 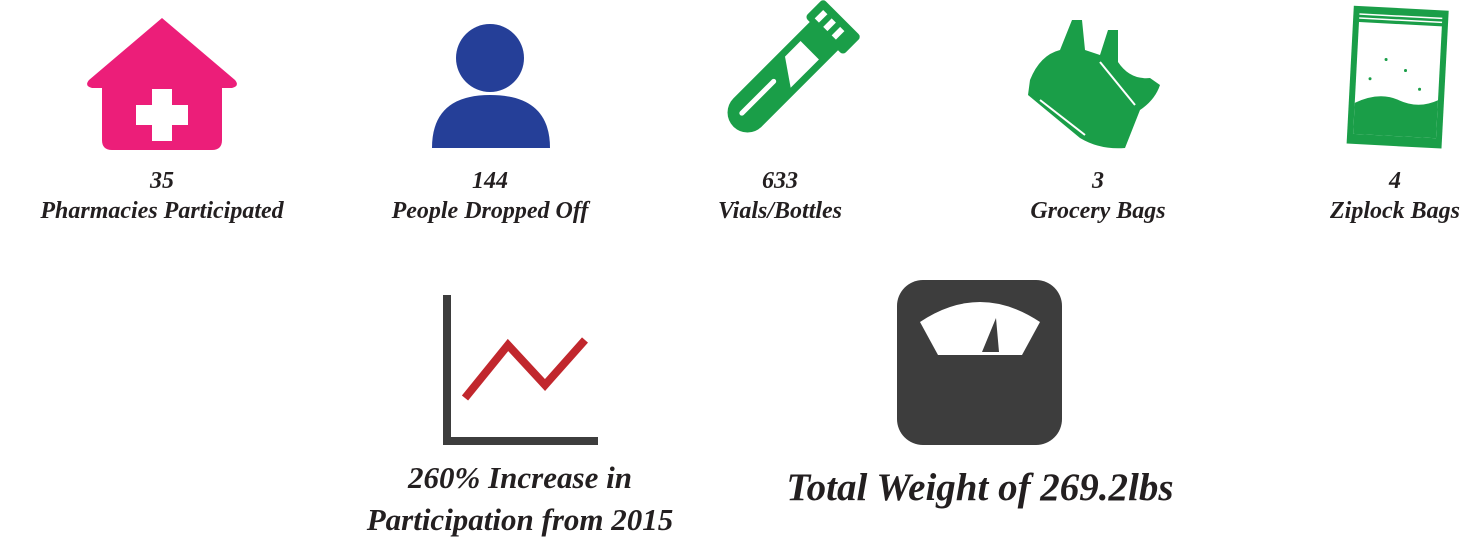 What do you see at coordinates (1094, 84) in the screenshot?
I see `grocery-bag-icon` at bounding box center [1094, 84].